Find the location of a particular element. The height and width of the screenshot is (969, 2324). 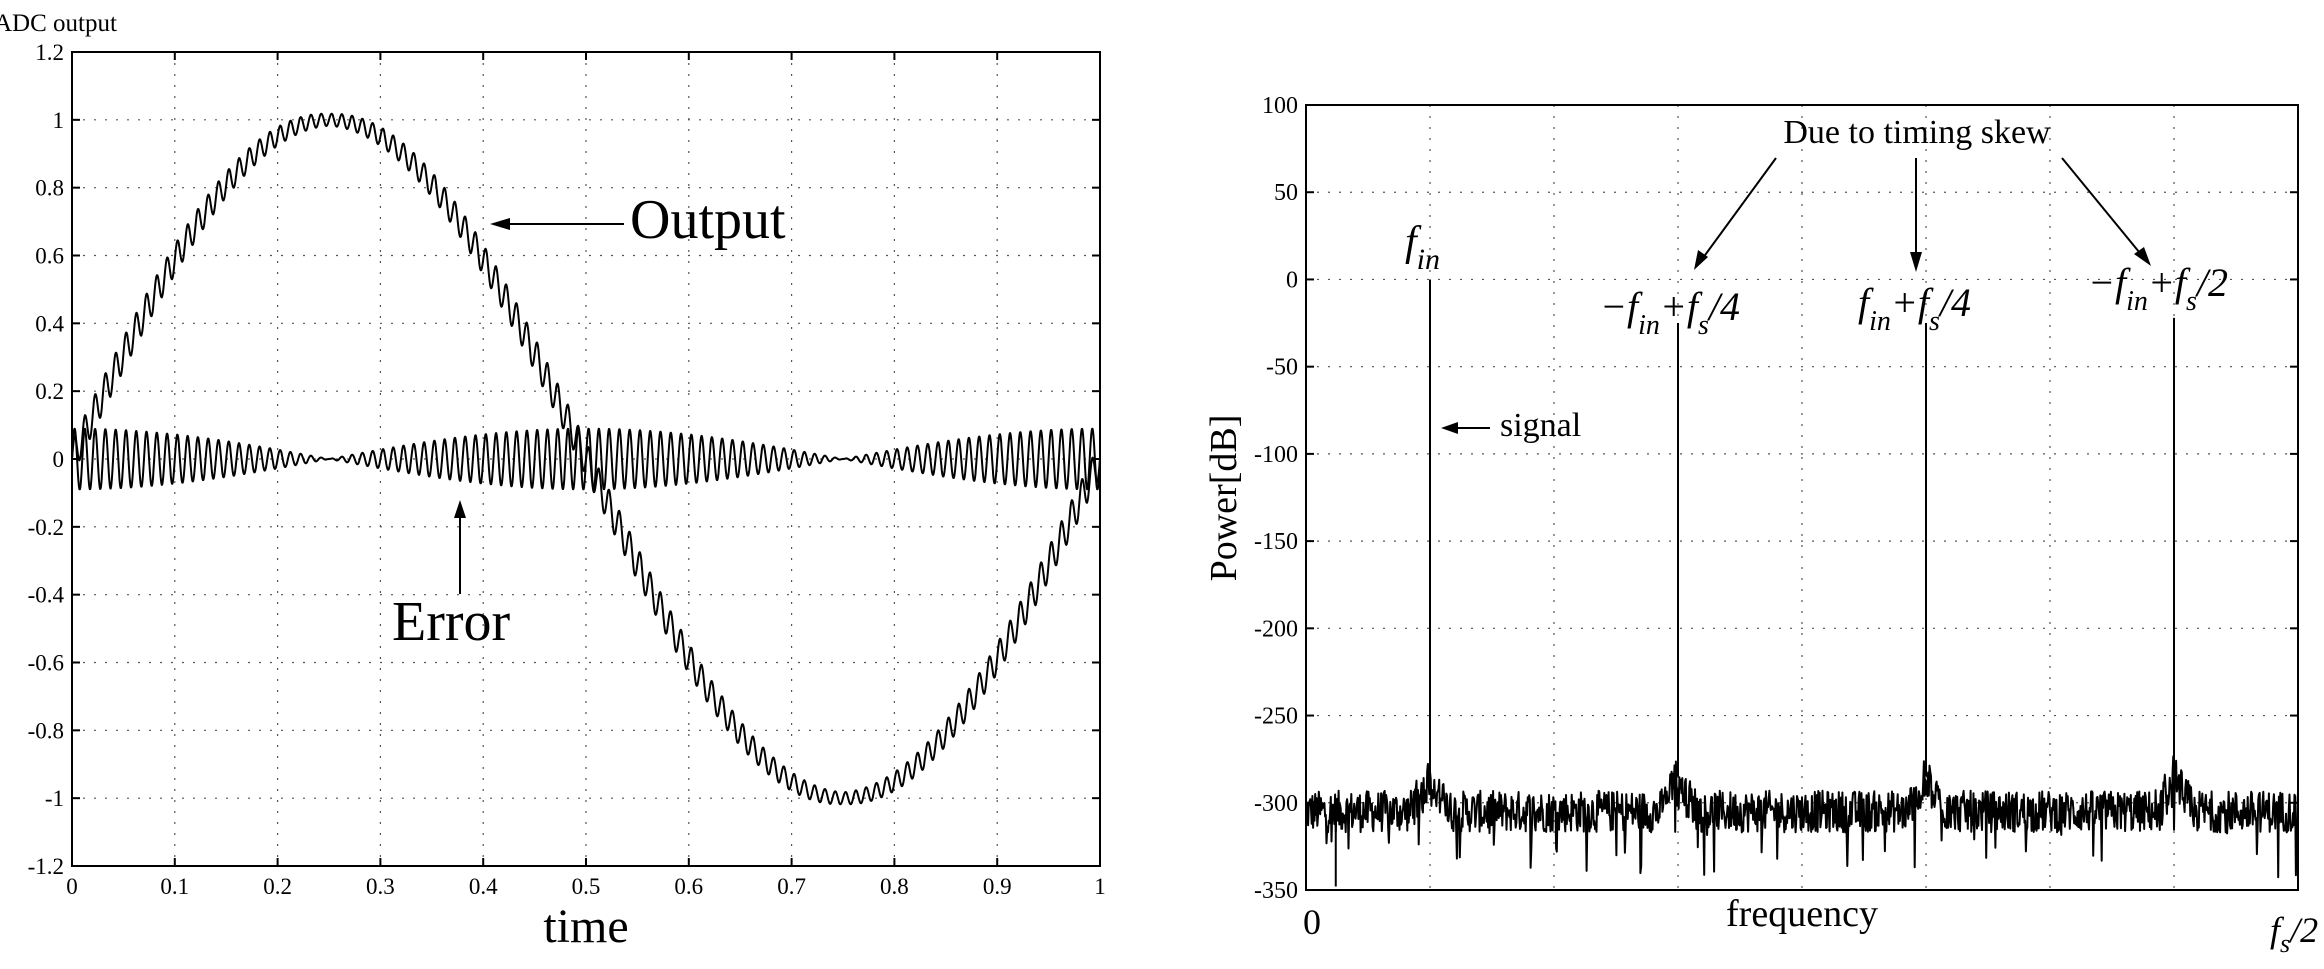

peak-label-fin: fin is located at coordinates (1422, 247).